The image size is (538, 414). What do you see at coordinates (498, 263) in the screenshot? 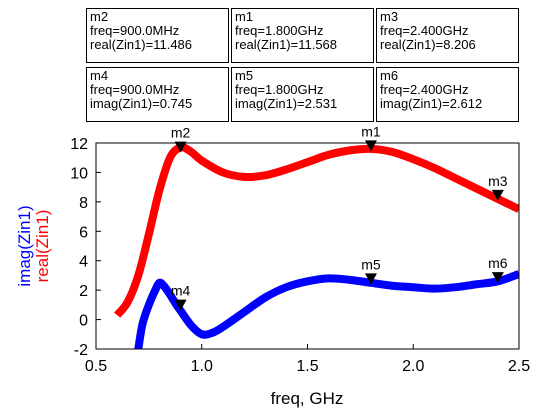
I see `marker-label-m6: m6` at bounding box center [498, 263].